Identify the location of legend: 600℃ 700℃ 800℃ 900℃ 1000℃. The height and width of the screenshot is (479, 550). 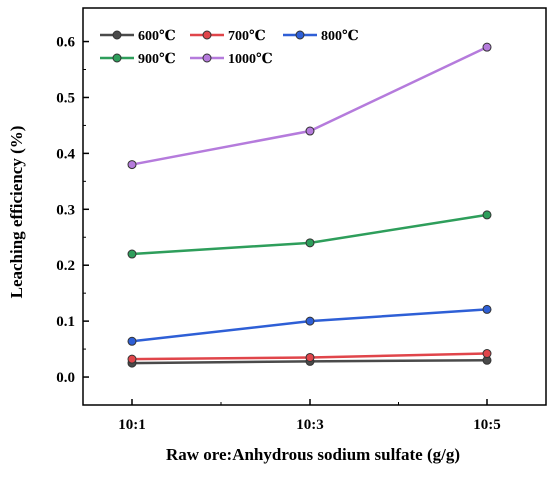
(229, 48).